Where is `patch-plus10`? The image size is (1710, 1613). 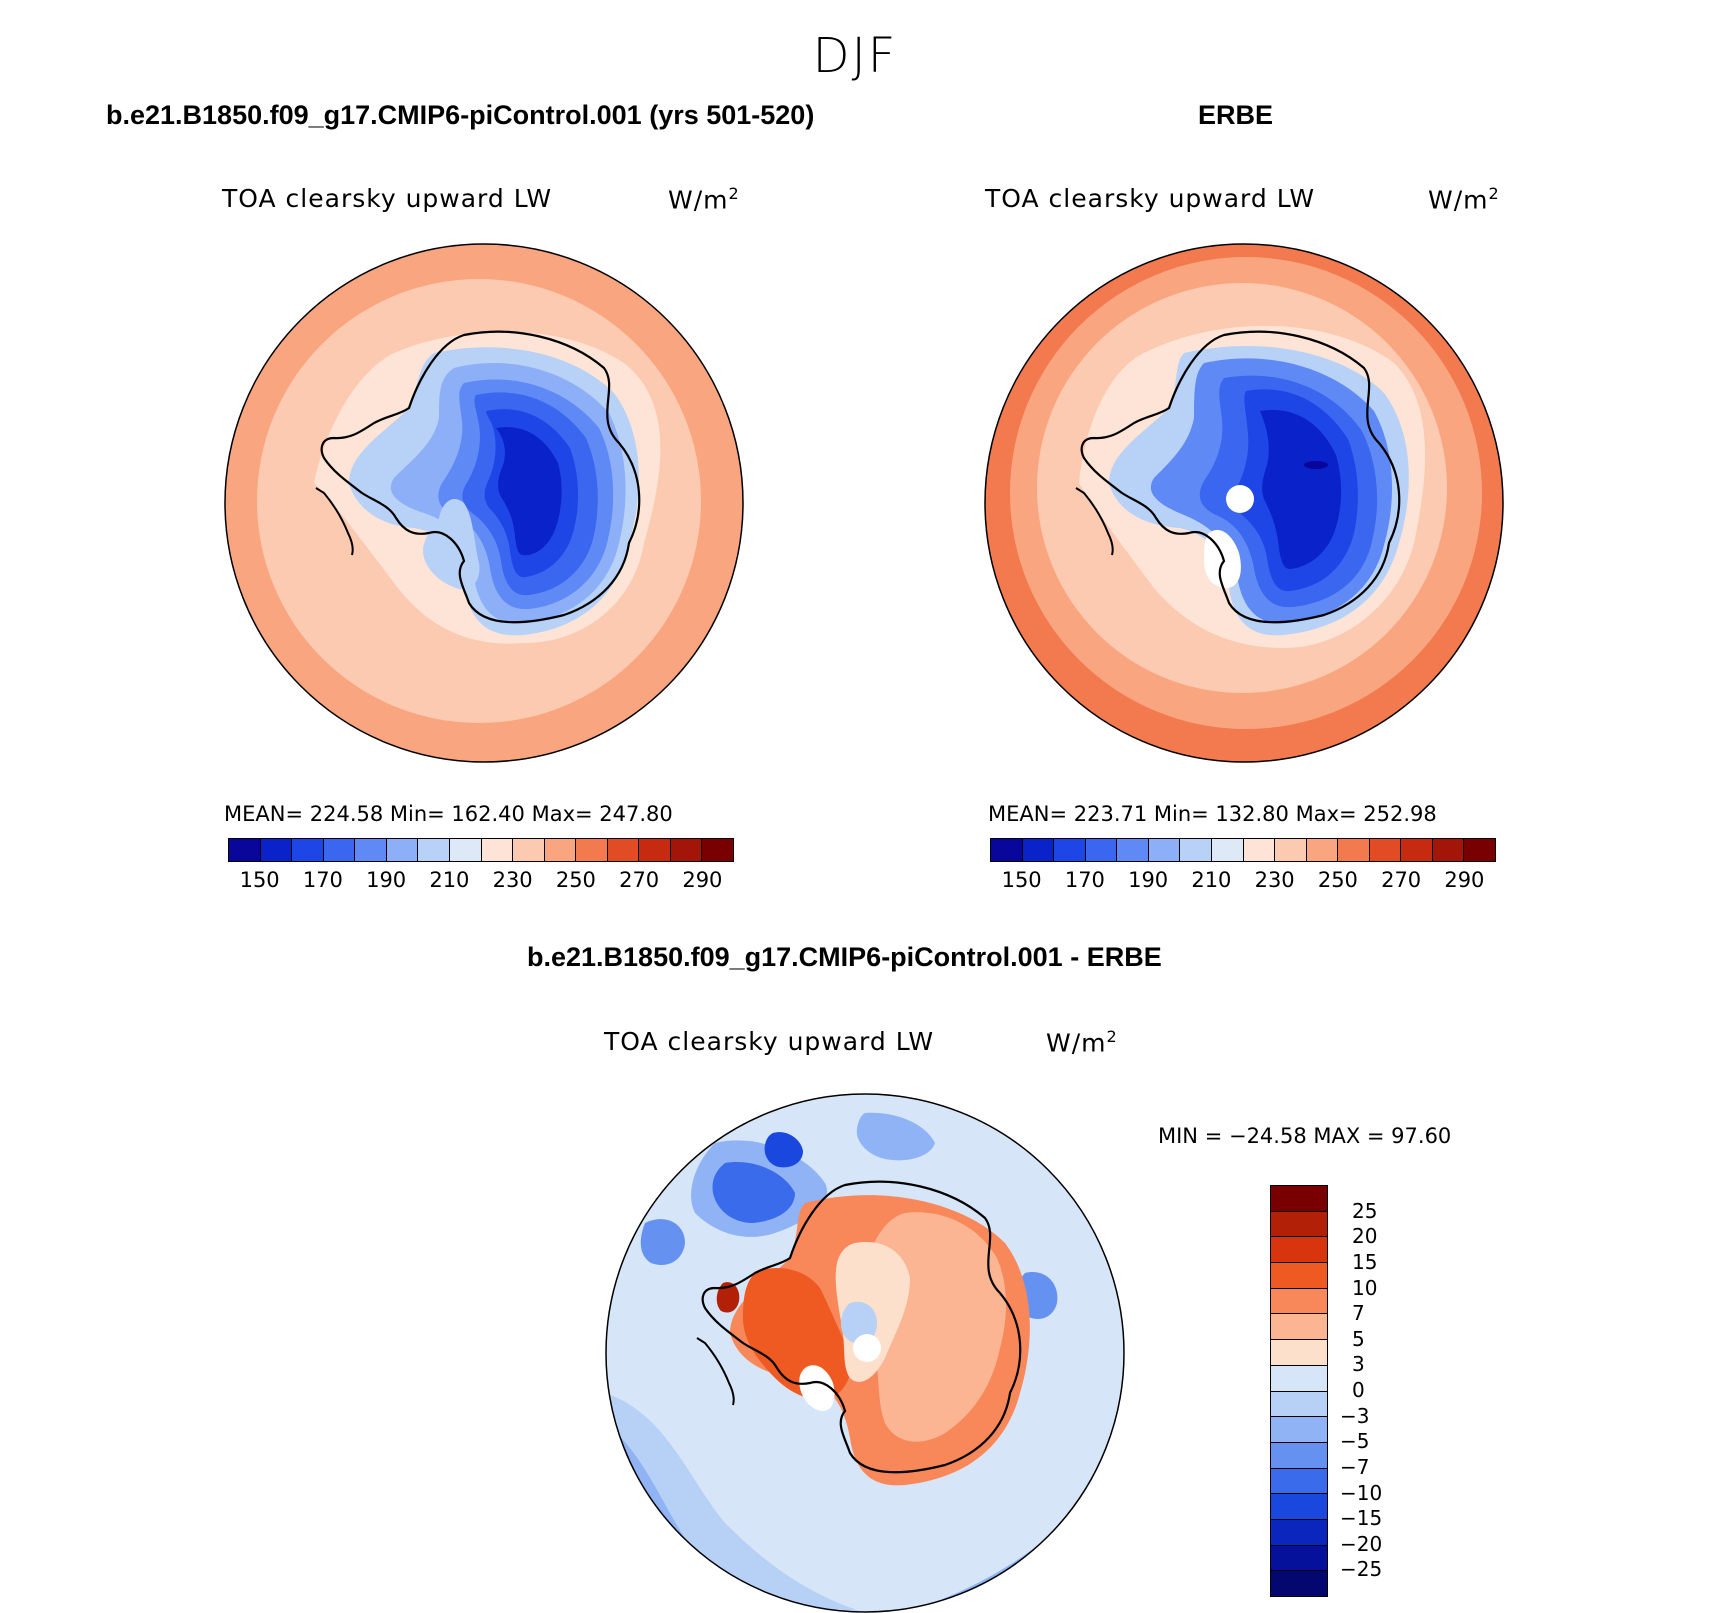 patch-plus10 is located at coordinates (797, 1334).